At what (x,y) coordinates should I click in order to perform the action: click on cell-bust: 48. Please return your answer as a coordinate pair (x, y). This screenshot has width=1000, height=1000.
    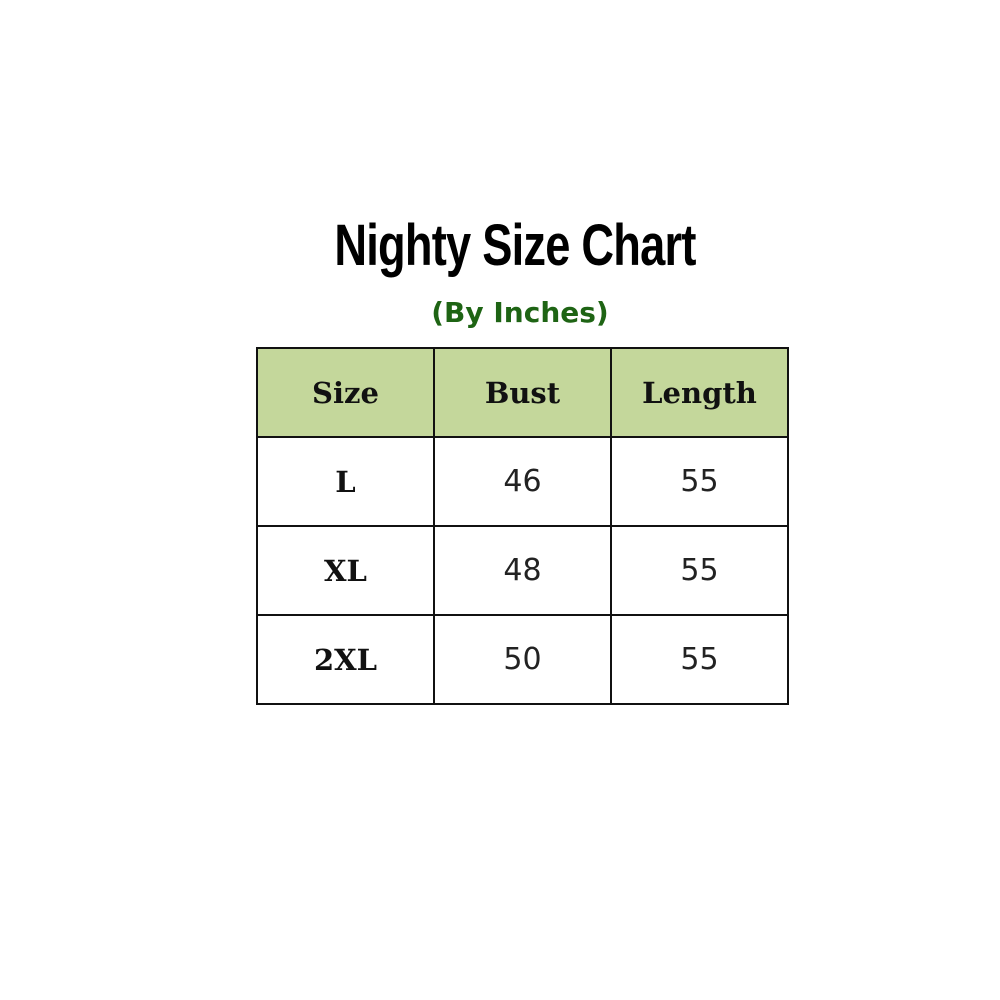
    Looking at the image, I should click on (522, 570).